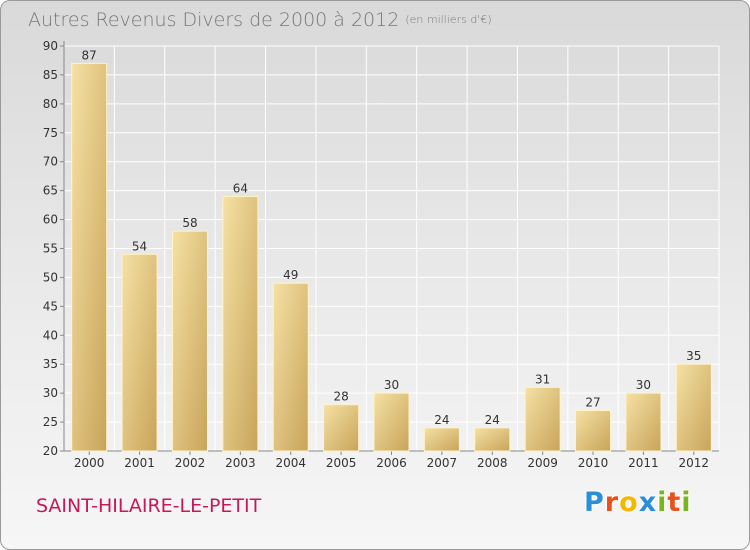  What do you see at coordinates (190, 463) in the screenshot?
I see `x-tick-label: 2002` at bounding box center [190, 463].